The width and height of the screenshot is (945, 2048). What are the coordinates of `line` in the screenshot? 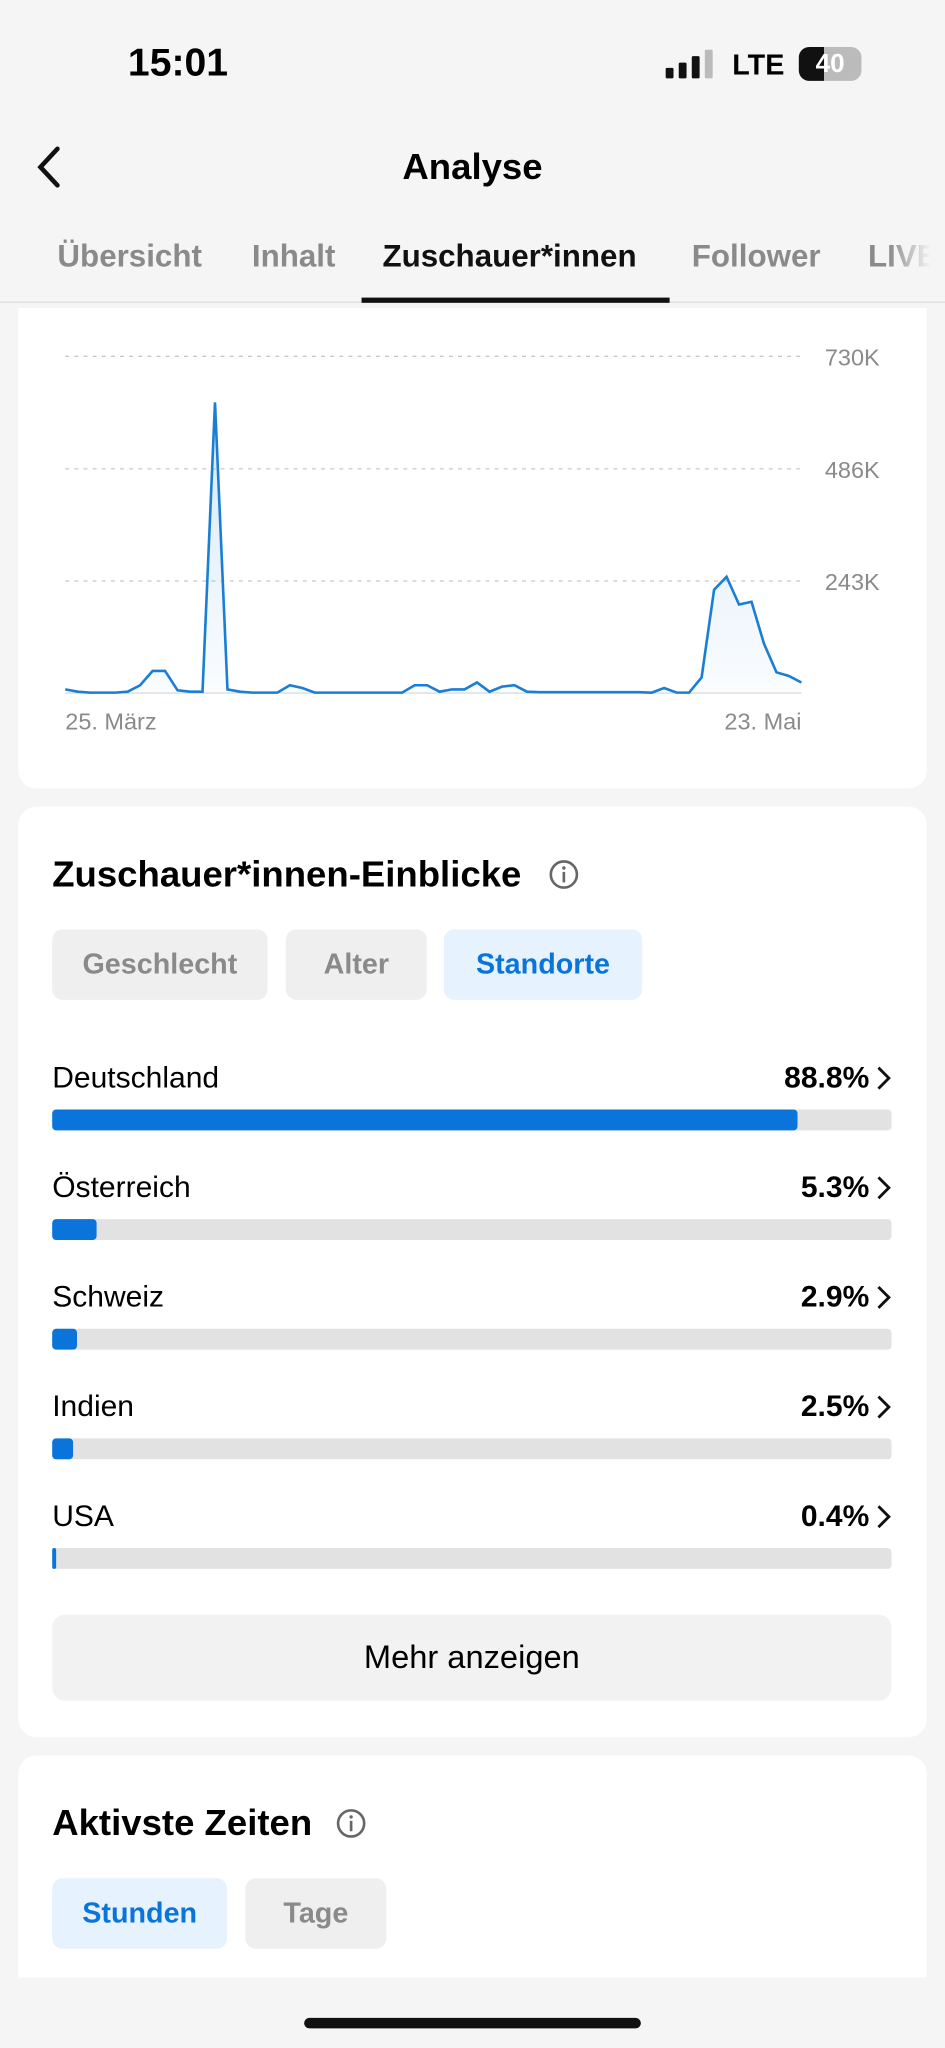 It's located at (434, 548).